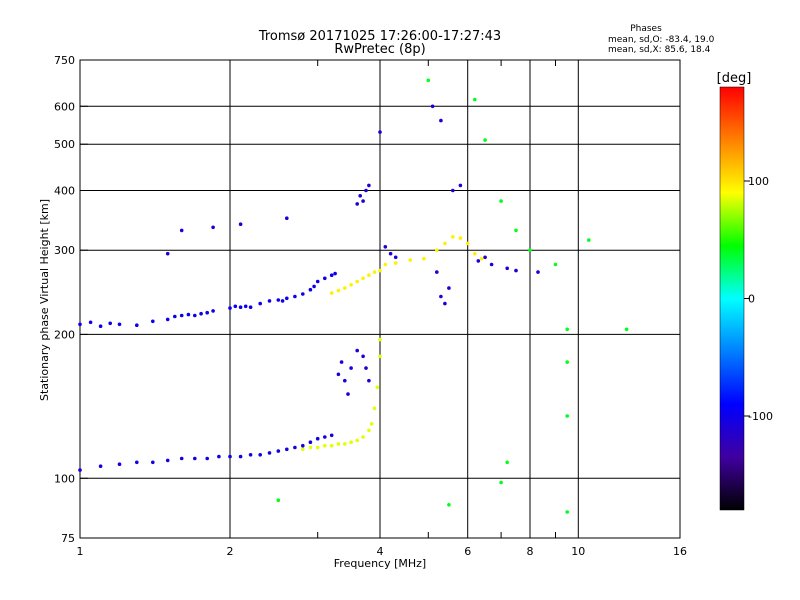  I want to click on x-tick-label: 1, so click(80, 551).